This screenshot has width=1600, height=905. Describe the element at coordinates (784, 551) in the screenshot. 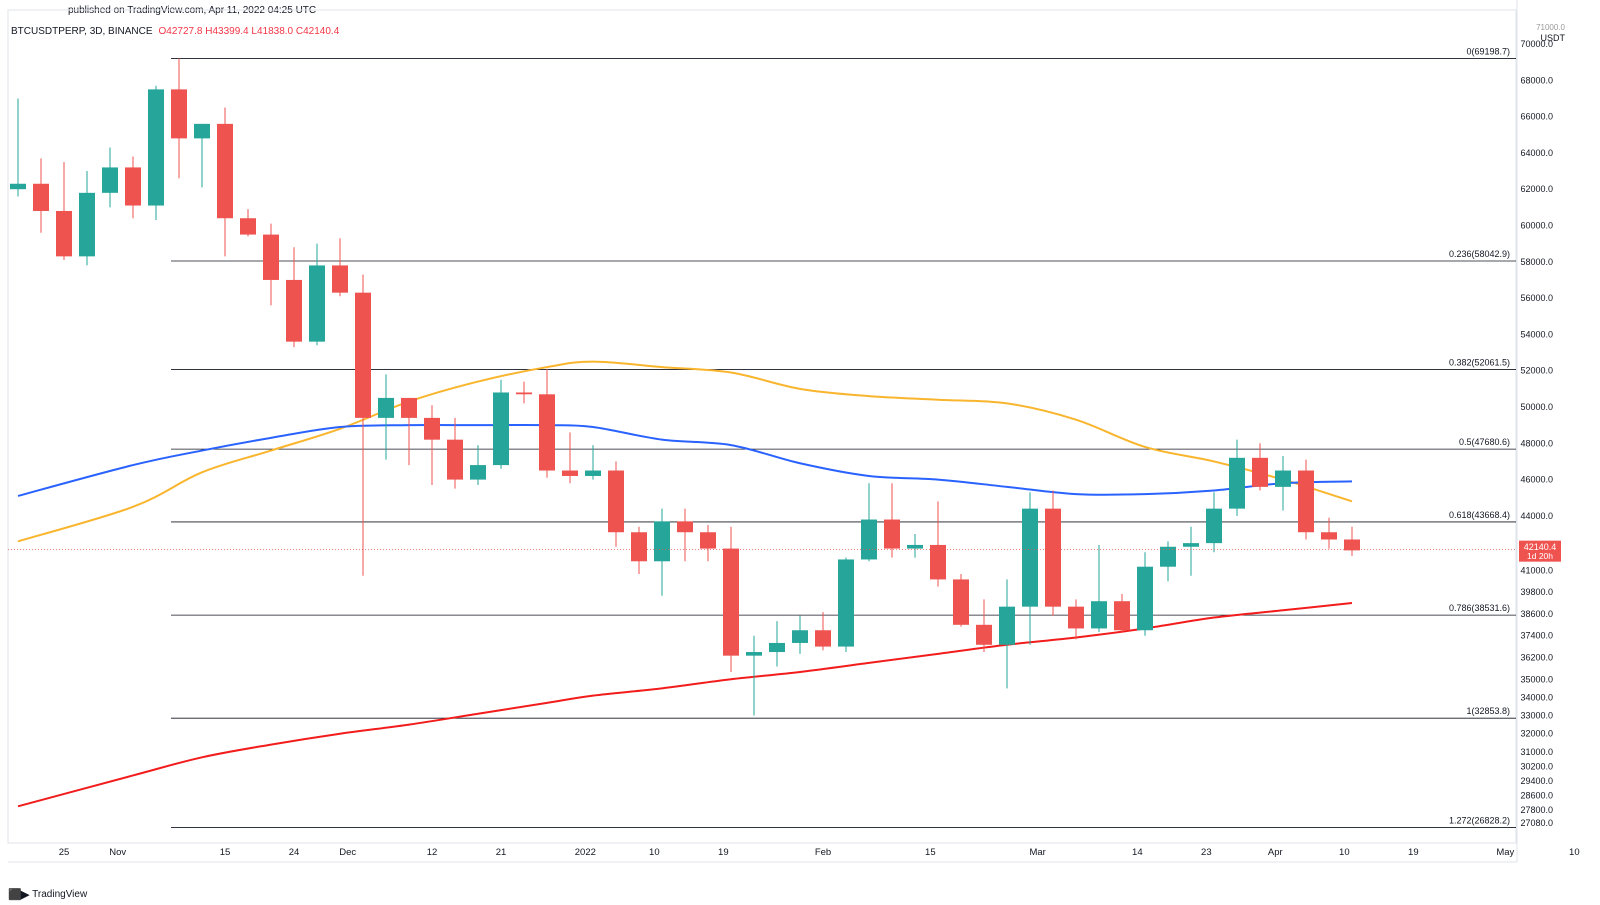

I see `last-price-marker: 42140.41d 20h` at that location.